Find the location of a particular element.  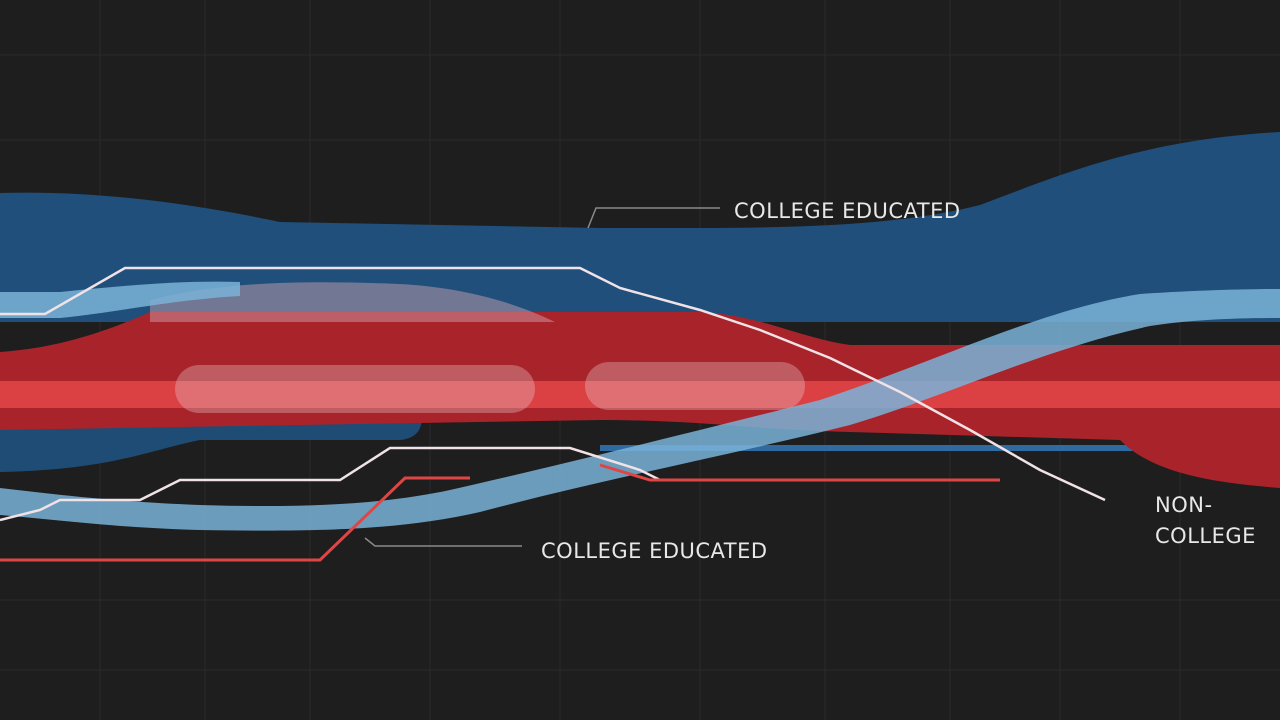

label-college-educated-top: COLLEGE EDUCATED is located at coordinates (847, 211).